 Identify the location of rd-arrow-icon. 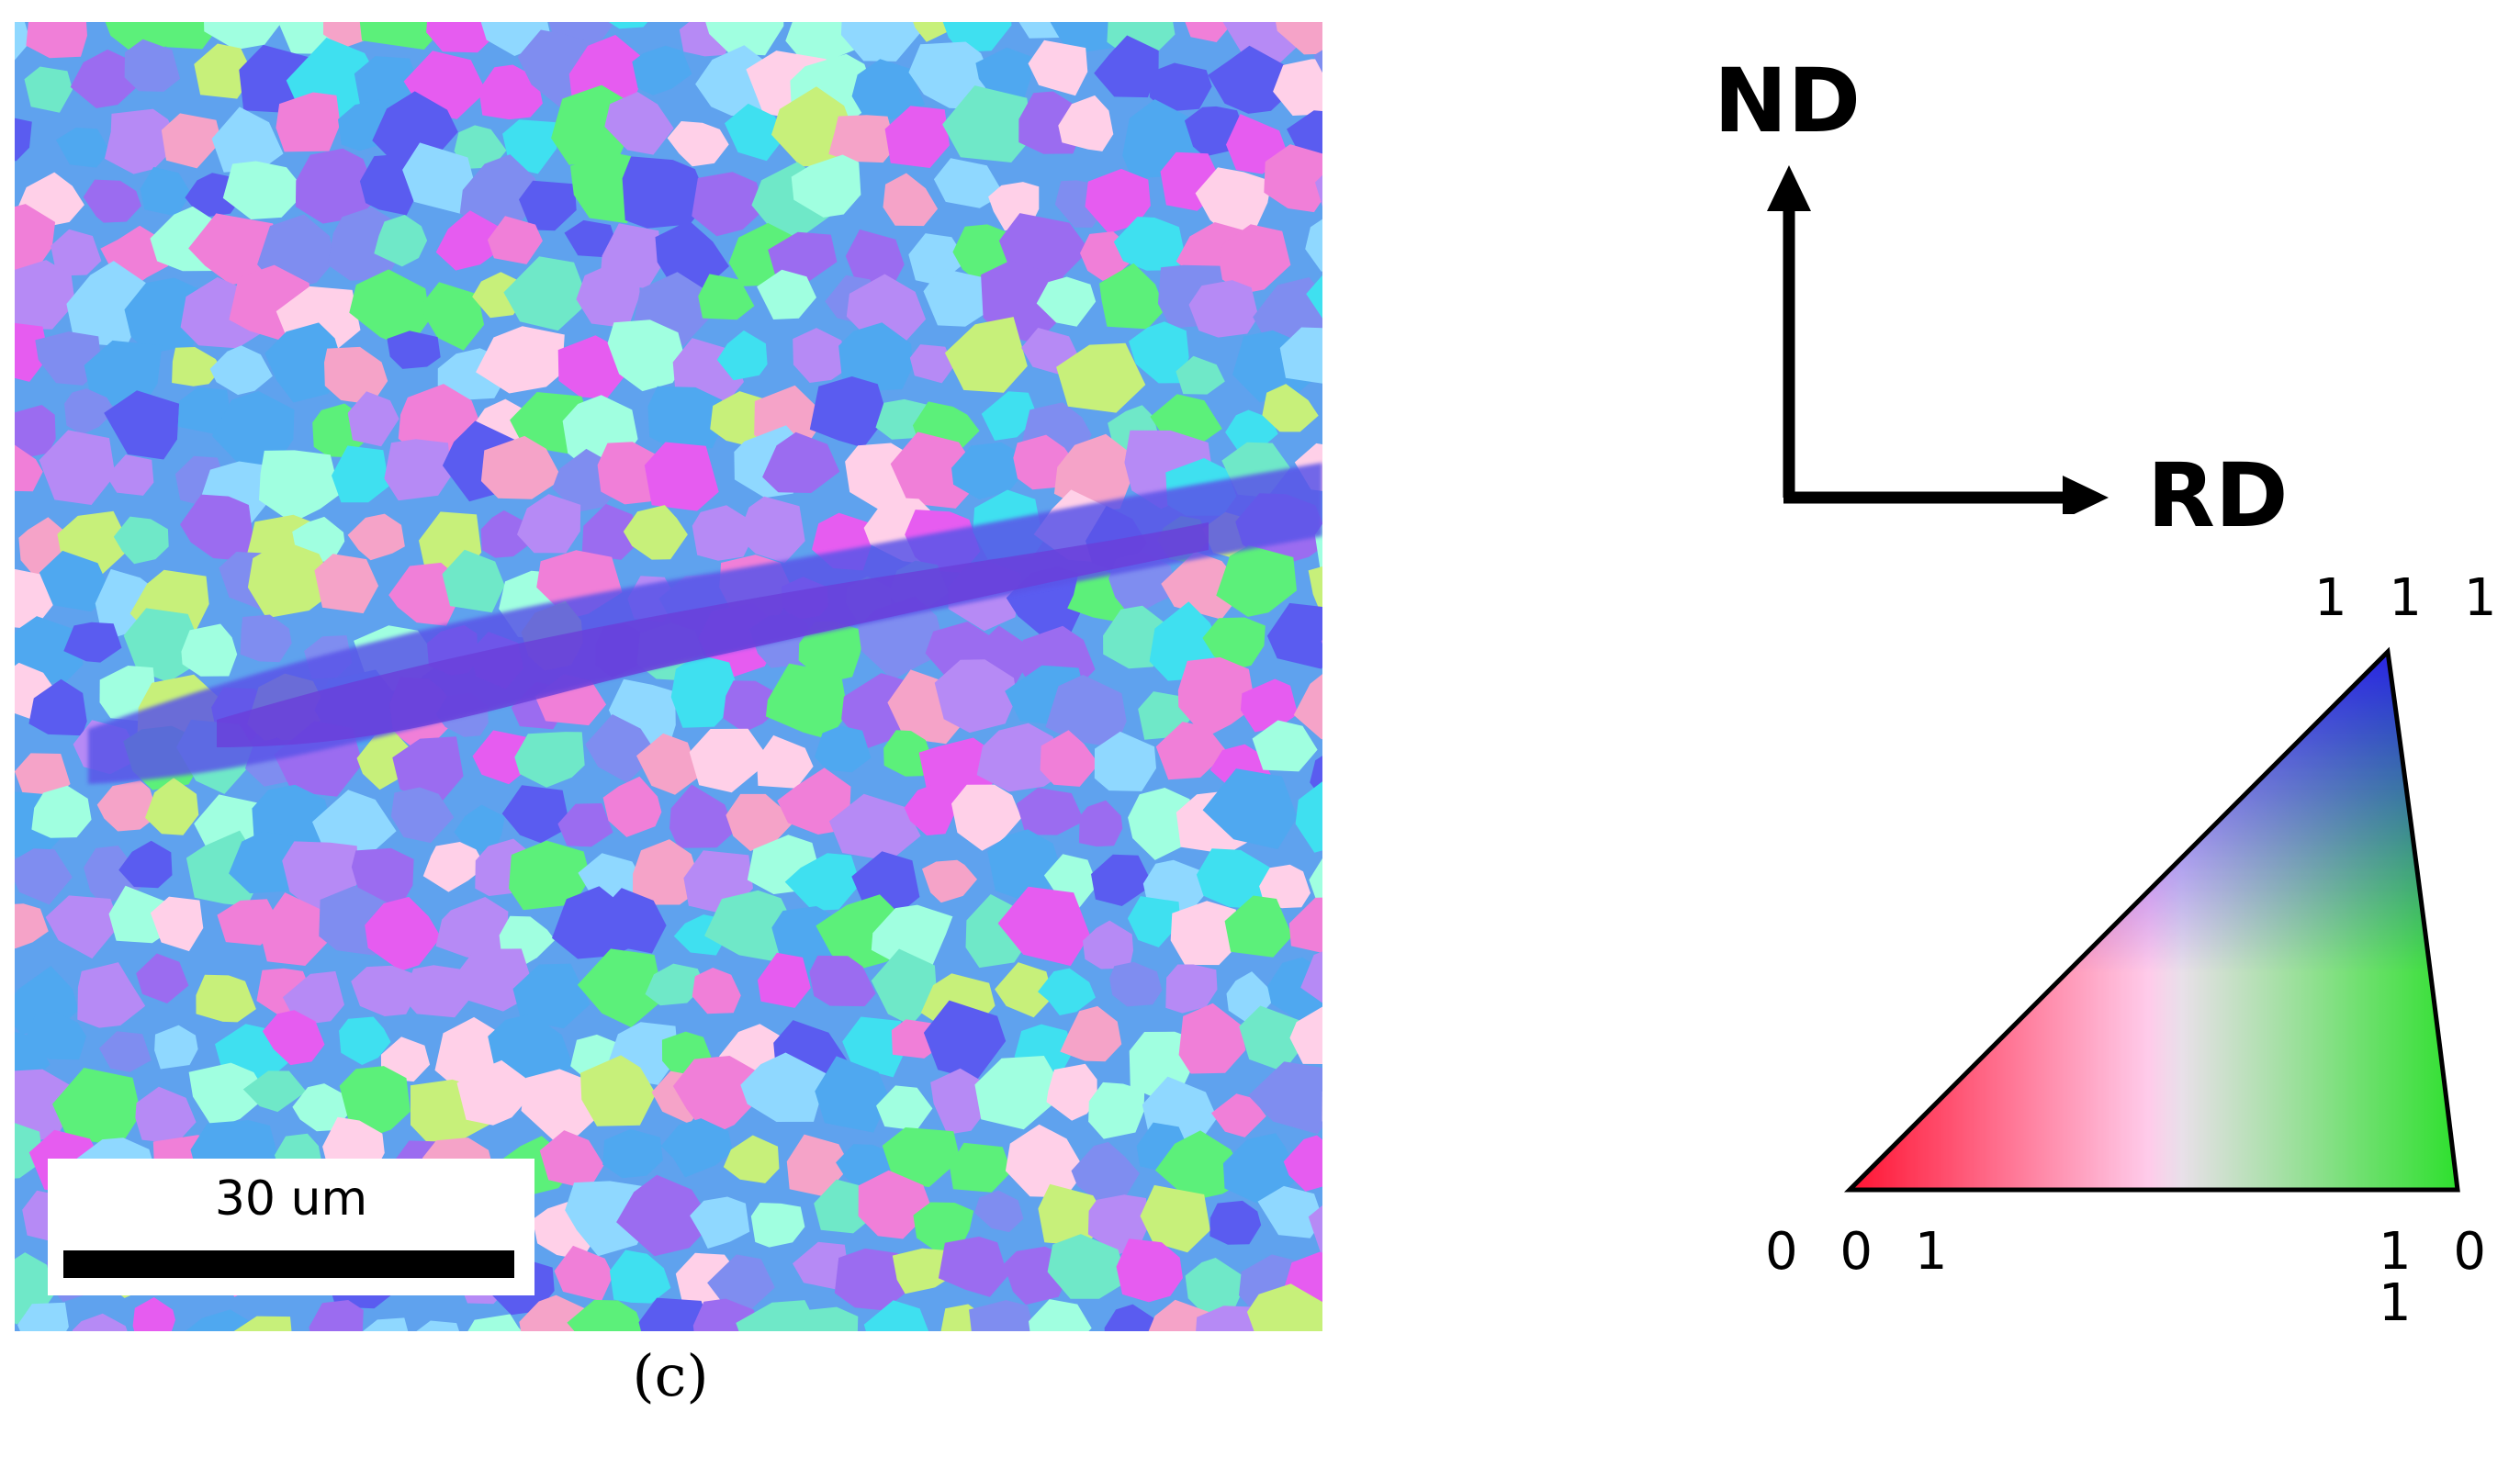
(1946, 495).